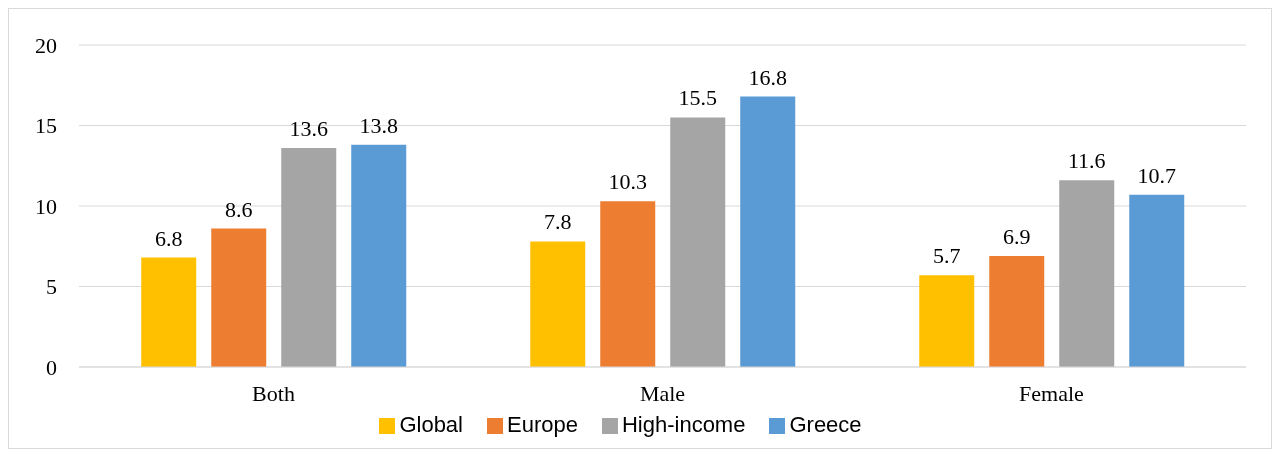  Describe the element at coordinates (378, 125) in the screenshot. I see `data-label: 13.8` at that location.